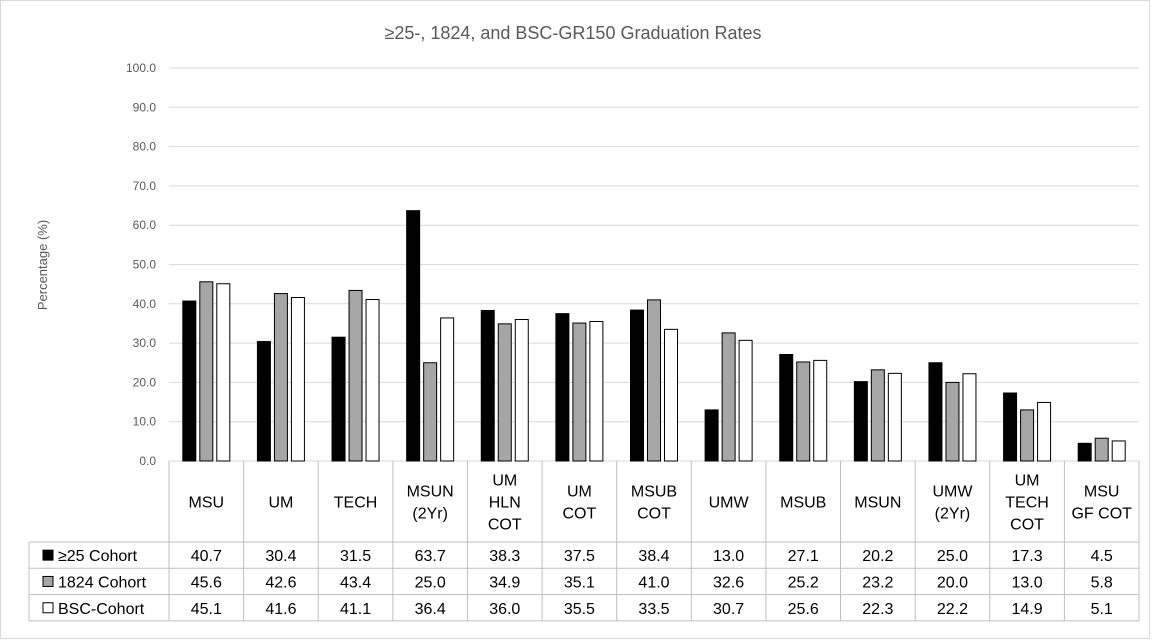  What do you see at coordinates (145, 382) in the screenshot?
I see `y-tick-label: 20.0` at bounding box center [145, 382].